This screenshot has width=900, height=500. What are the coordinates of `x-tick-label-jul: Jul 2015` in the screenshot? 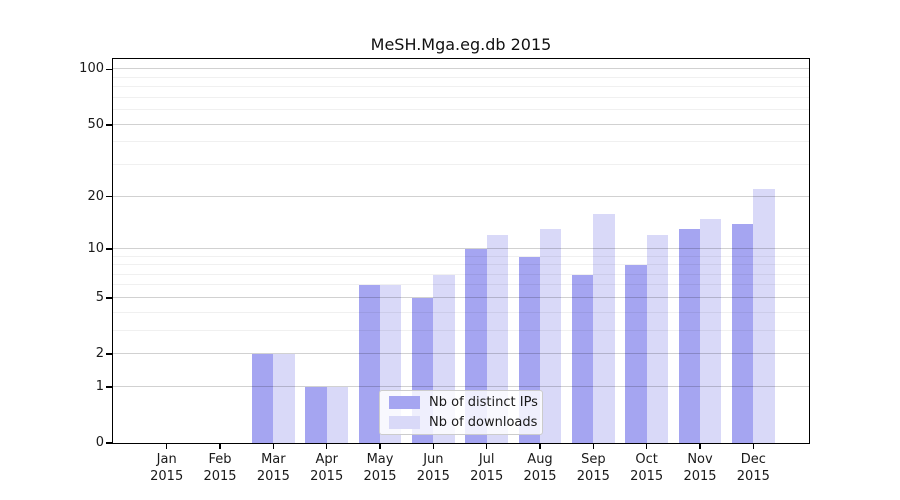 It's located at (487, 468).